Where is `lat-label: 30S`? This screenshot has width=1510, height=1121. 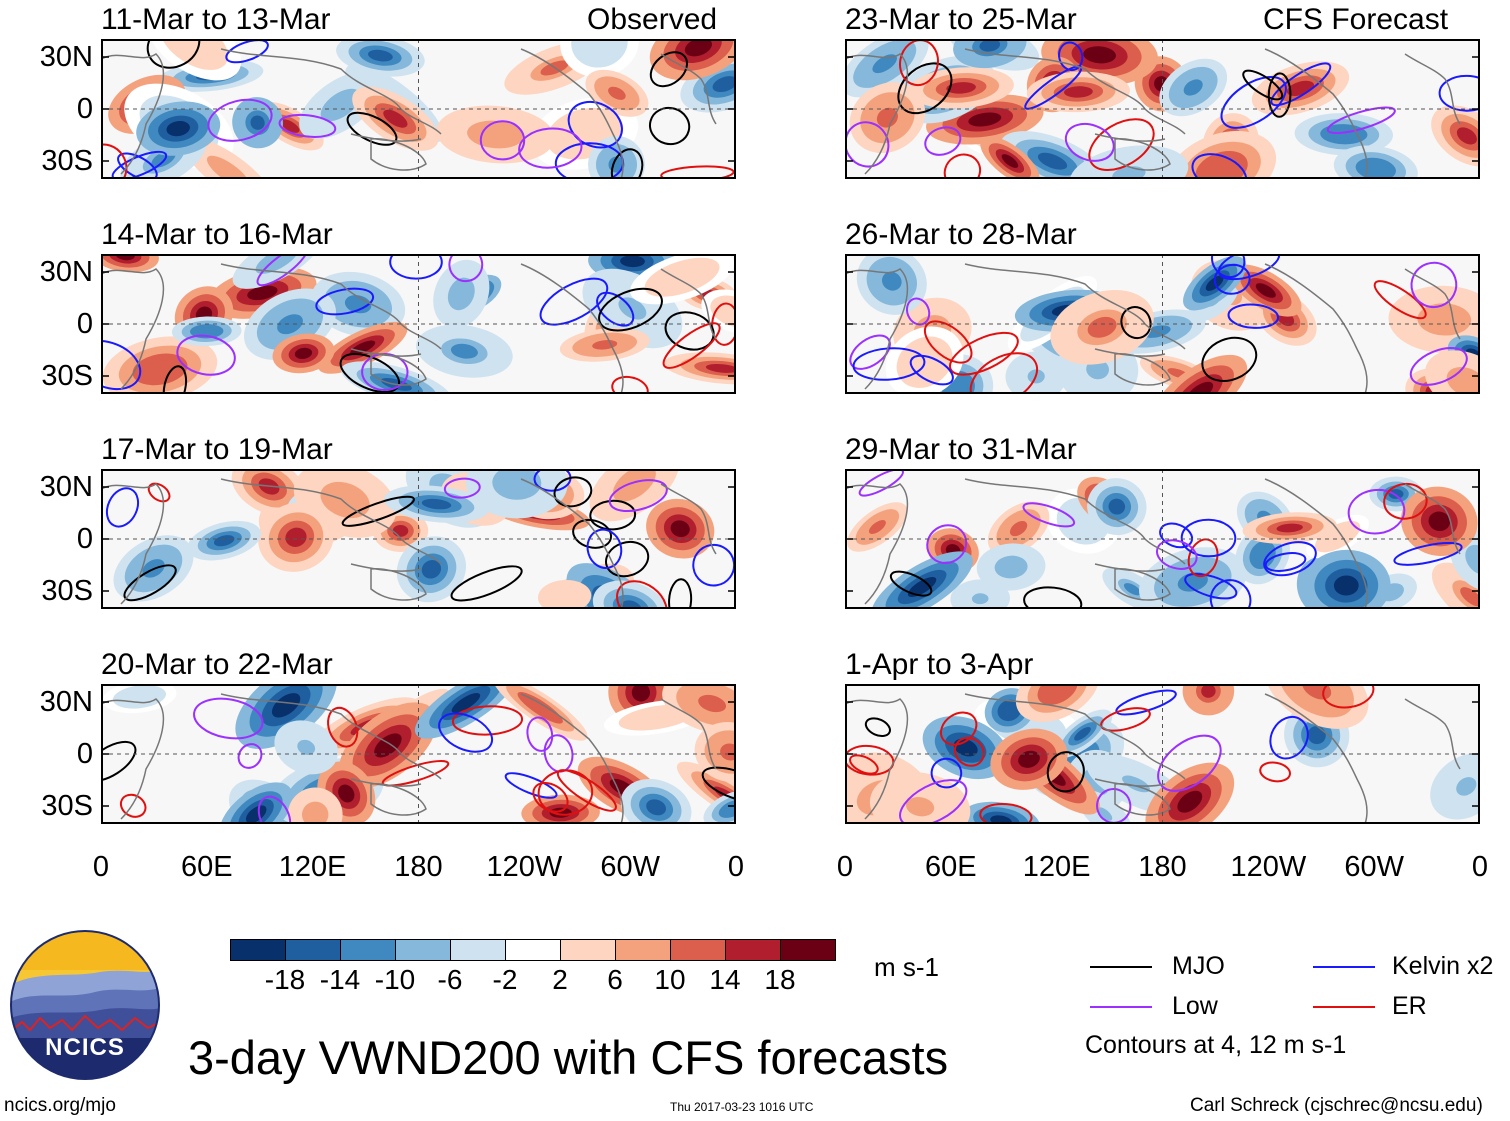 lat-label: 30S is located at coordinates (67, 161).